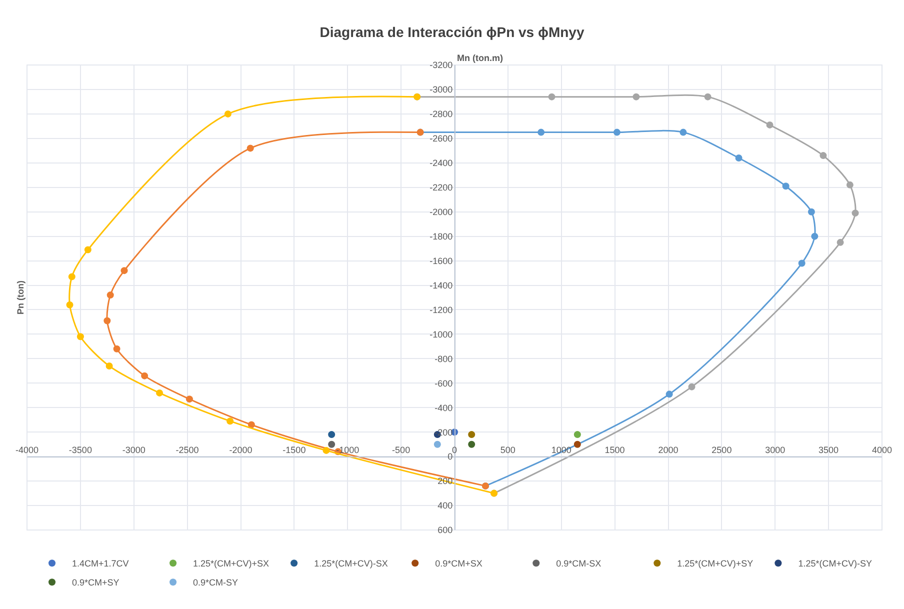 This screenshot has height=609, width=904. Describe the element at coordinates (508, 449) in the screenshot. I see `x-tick-label: 500` at that location.